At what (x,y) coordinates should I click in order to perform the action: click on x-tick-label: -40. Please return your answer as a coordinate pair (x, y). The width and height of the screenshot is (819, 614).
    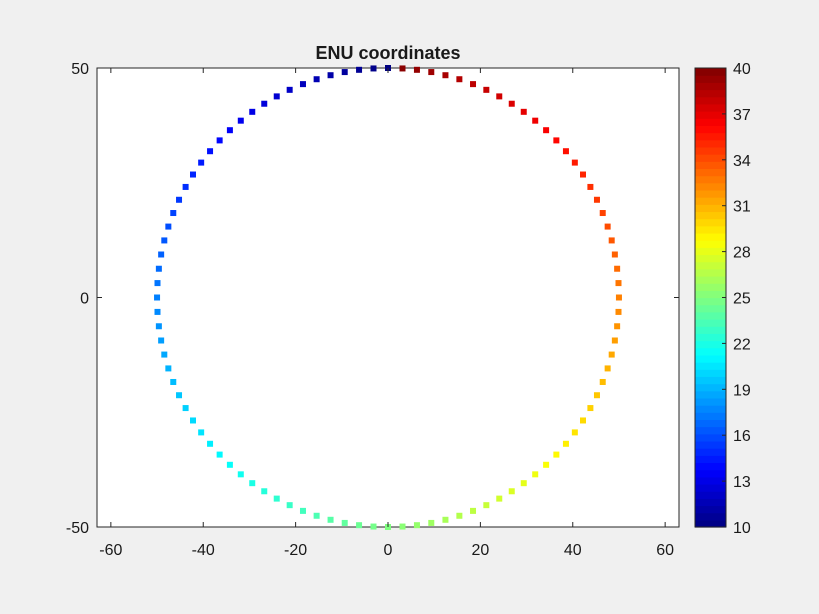
    Looking at the image, I should click on (203, 550).